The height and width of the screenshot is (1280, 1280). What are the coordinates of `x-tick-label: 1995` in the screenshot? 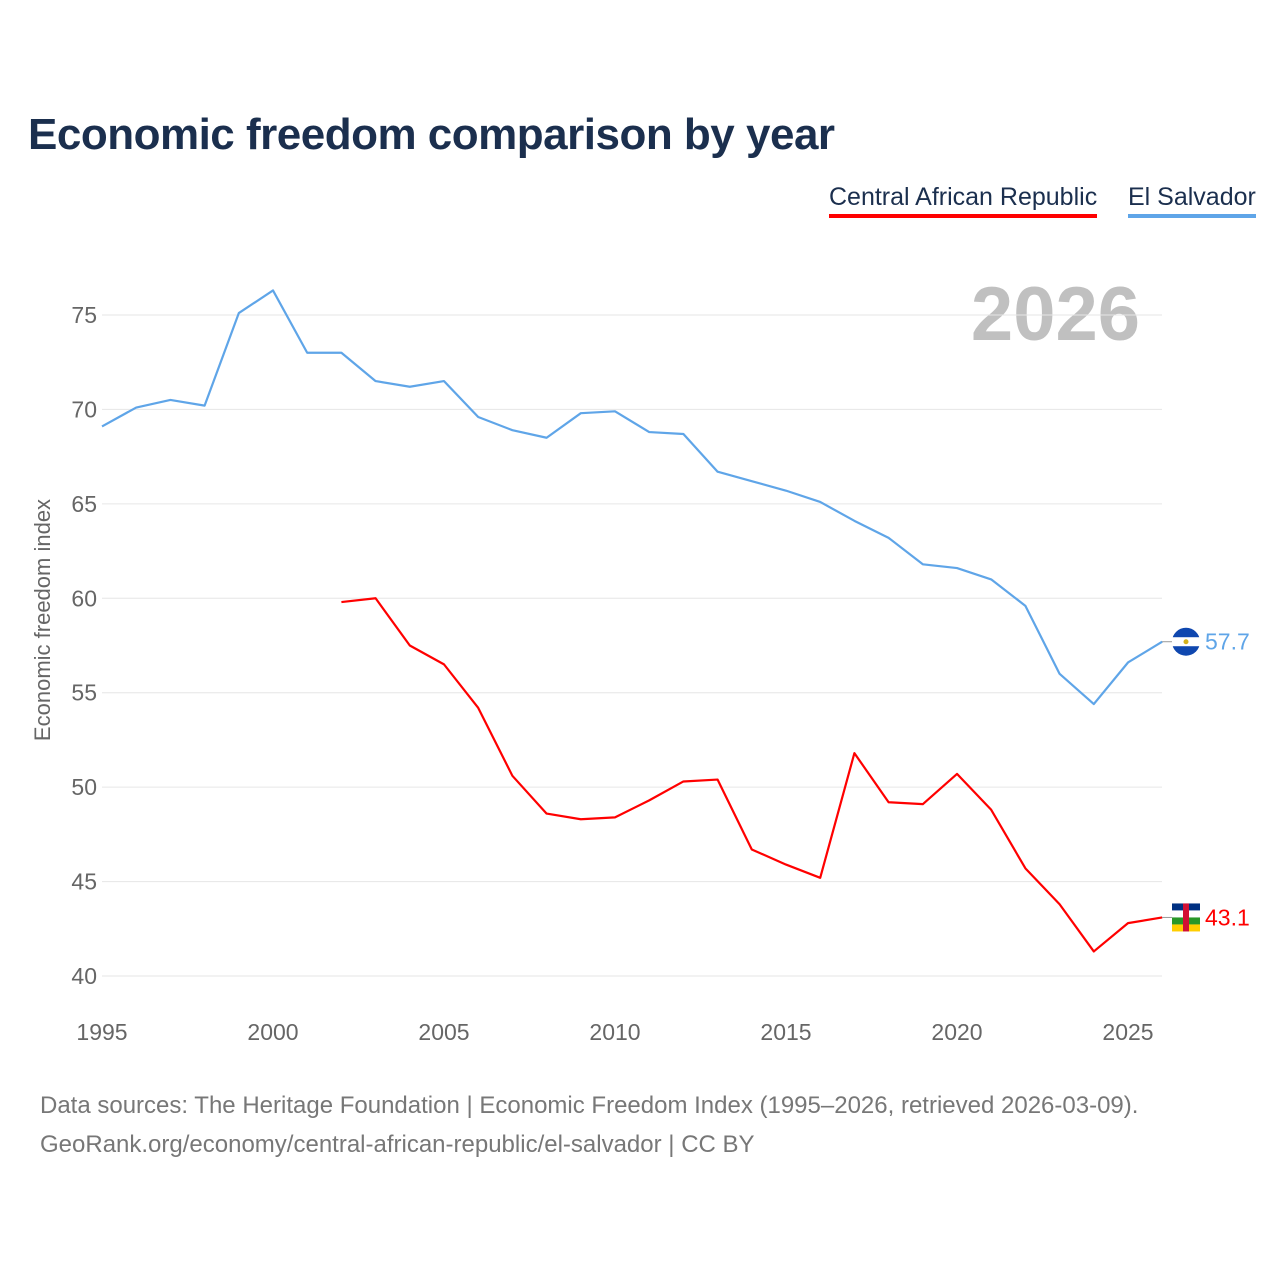 It's located at (101, 1032).